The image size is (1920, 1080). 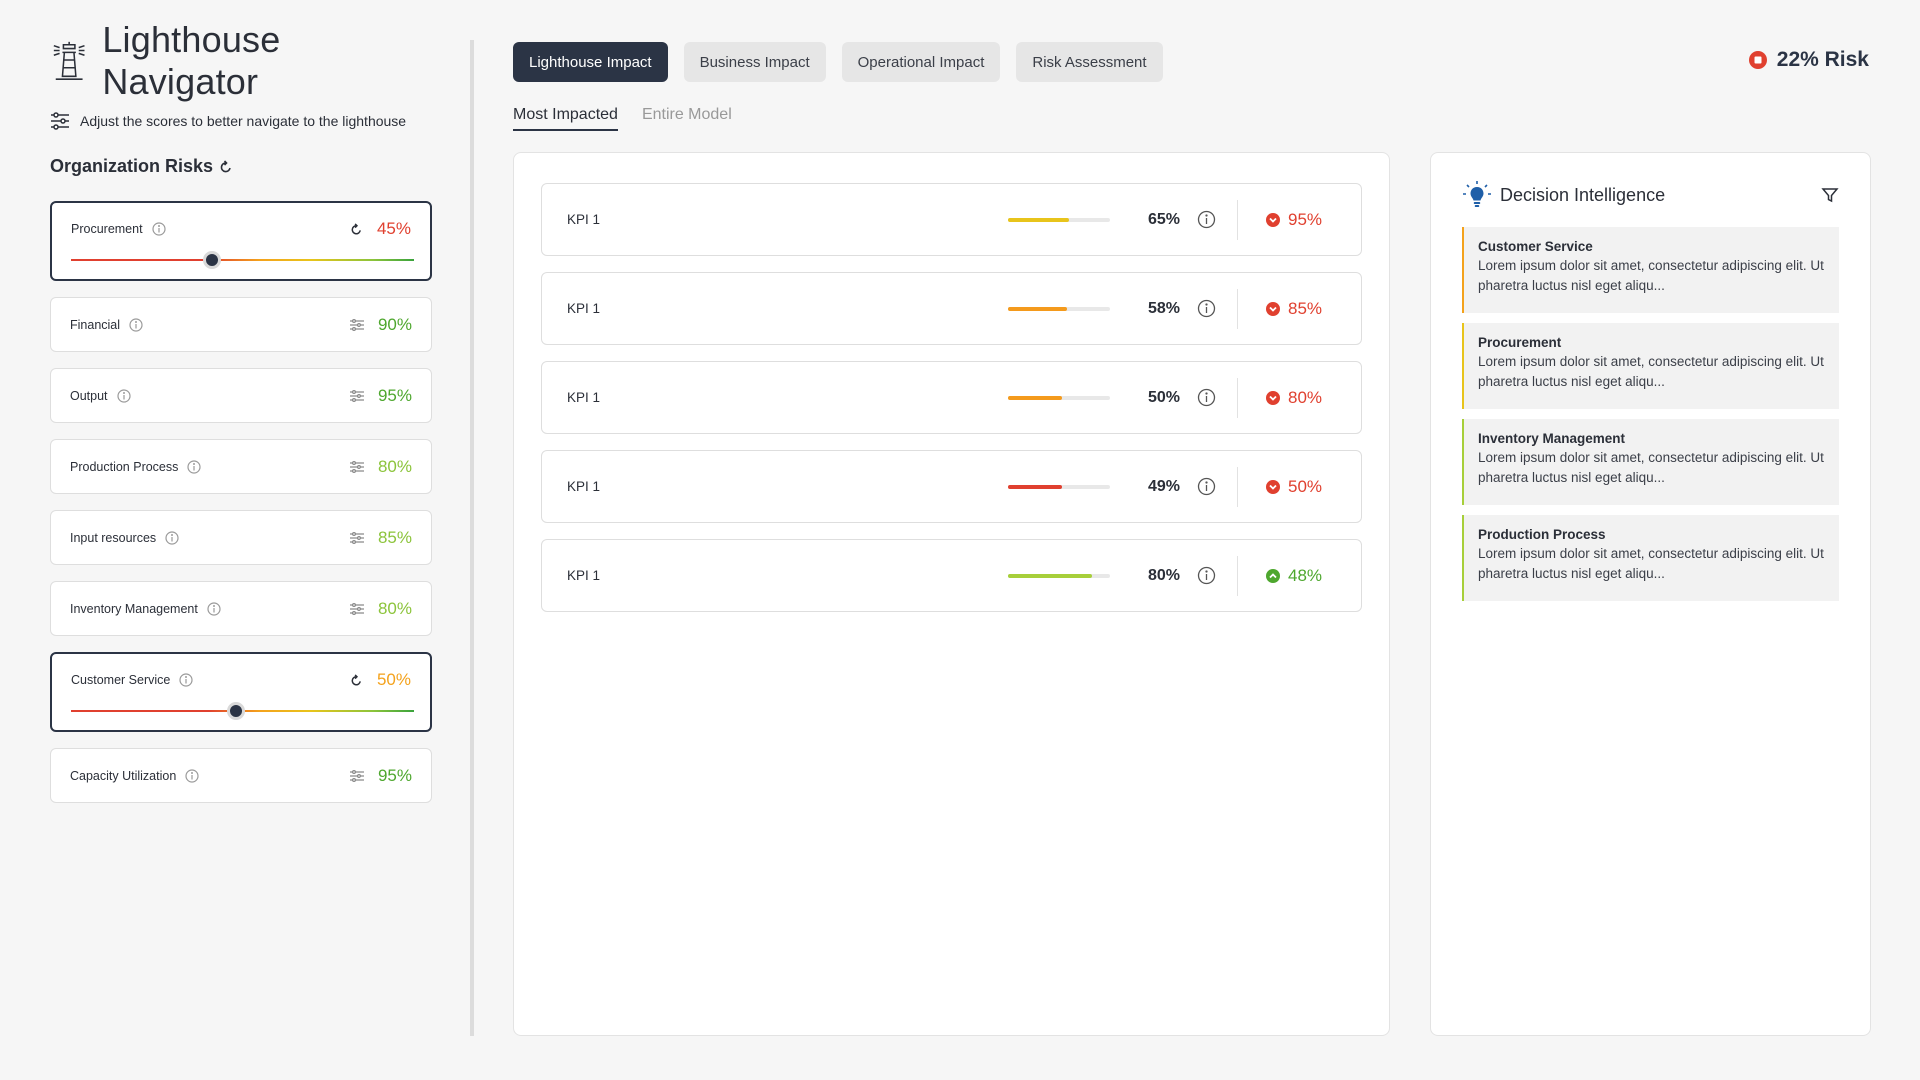 I want to click on risk-card-value: 50%, so click(x=393, y=679).